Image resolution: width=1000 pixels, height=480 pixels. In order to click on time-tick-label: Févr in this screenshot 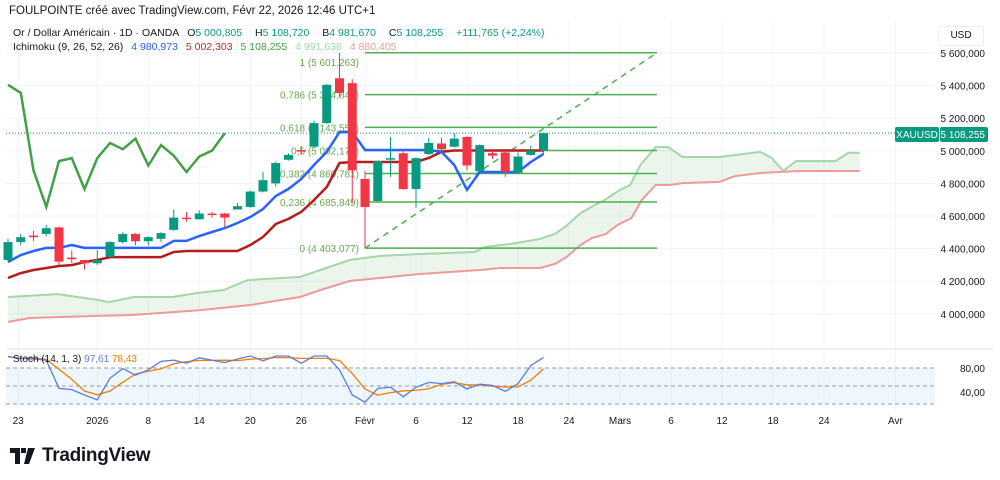, I will do `click(365, 421)`.